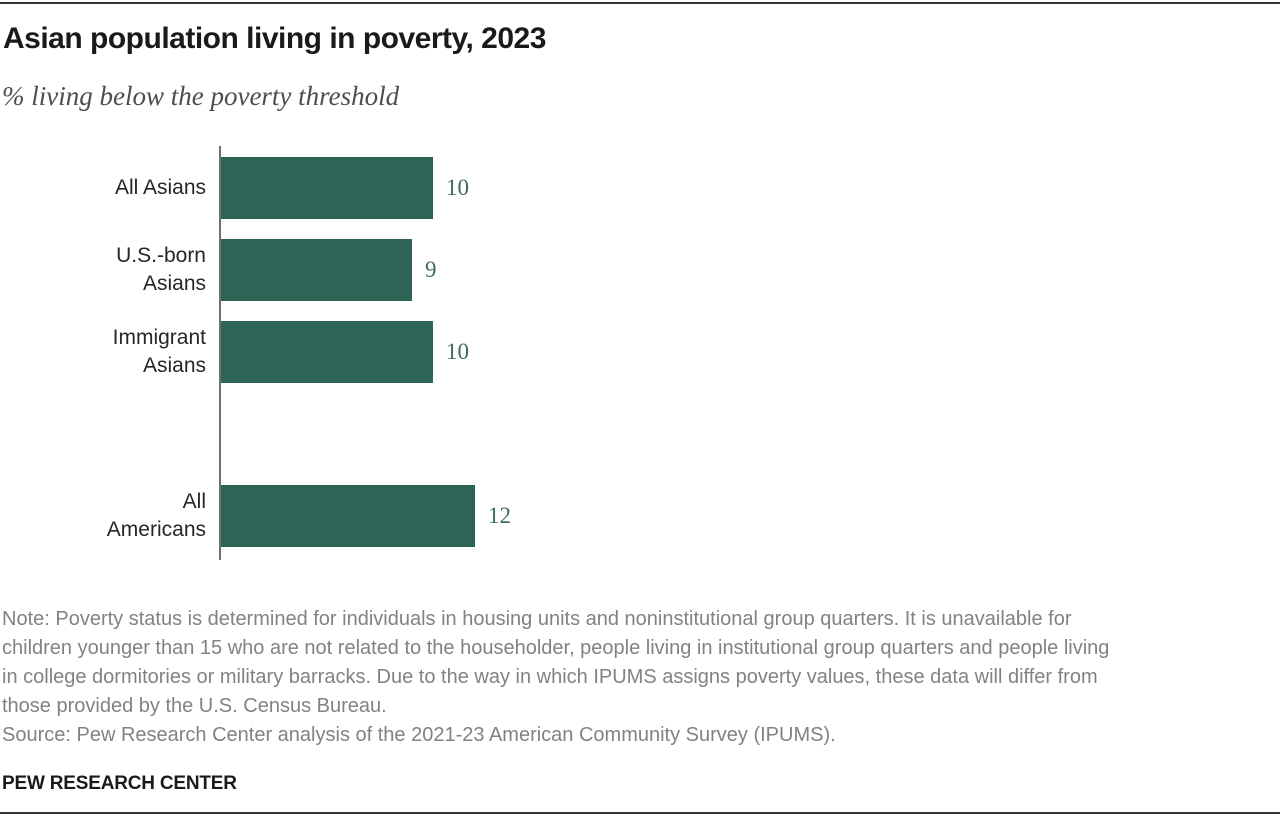 This screenshot has height=818, width=1280. What do you see at coordinates (431, 269) in the screenshot?
I see `value-label: 9` at bounding box center [431, 269].